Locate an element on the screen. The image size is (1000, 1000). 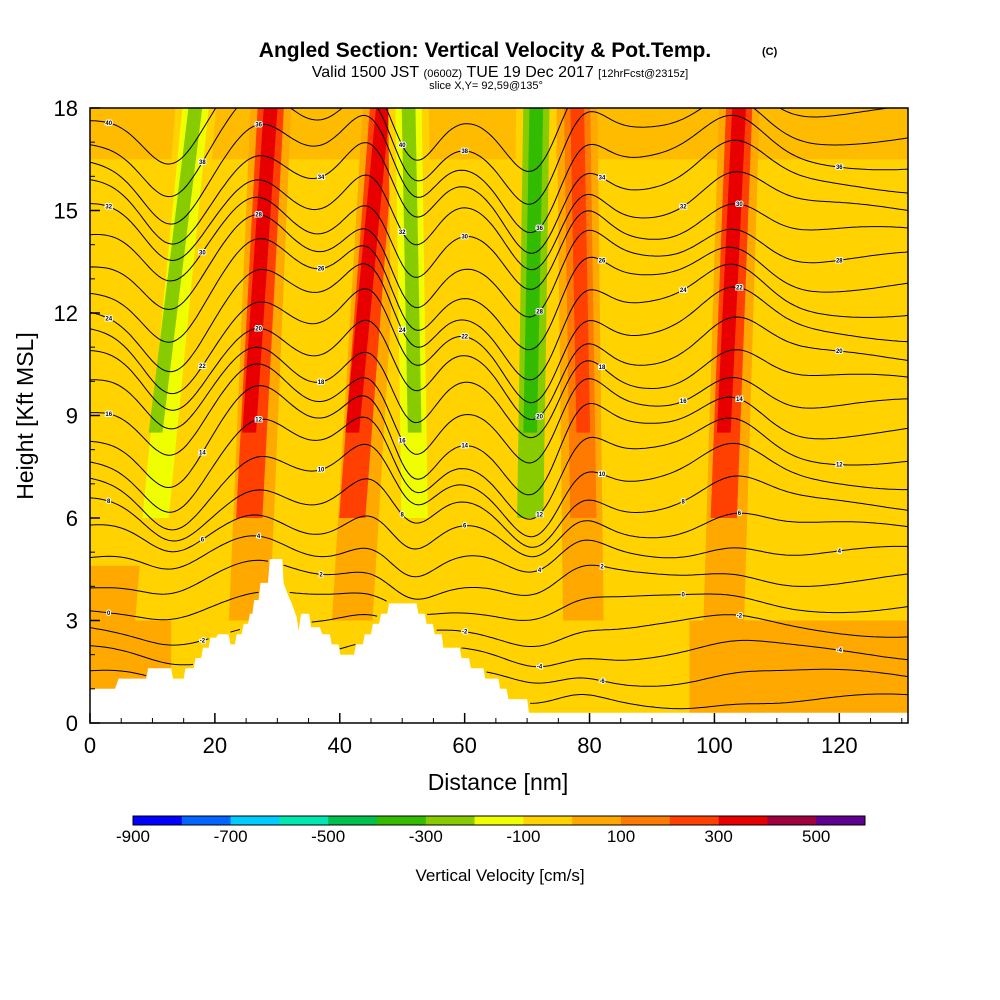
colorbar-tick-label: -100 is located at coordinates (523, 836).